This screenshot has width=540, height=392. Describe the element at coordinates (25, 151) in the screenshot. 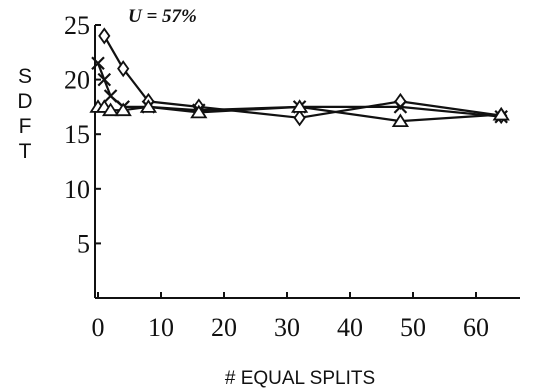

I see `y-axis-title-letter: T` at that location.